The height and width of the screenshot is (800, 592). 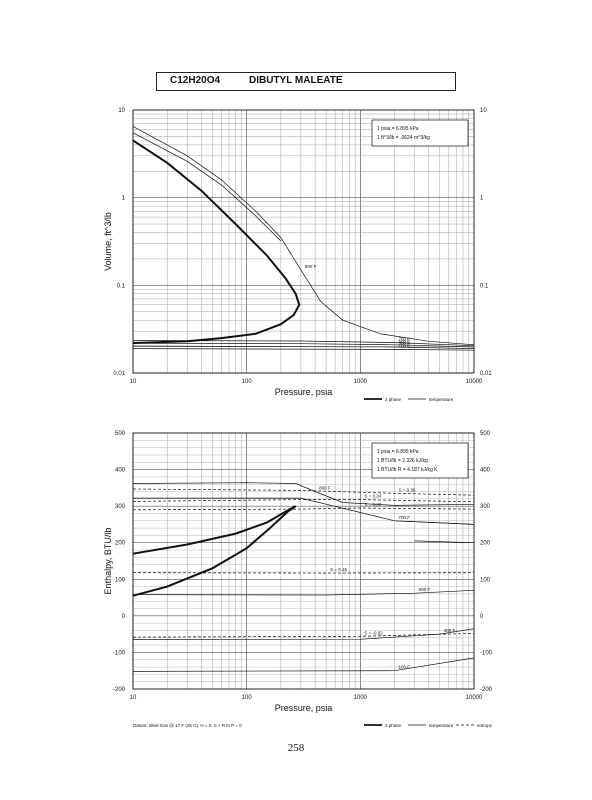 I want to click on chart2-y-tick-label-left: 200, so click(x=120, y=544).